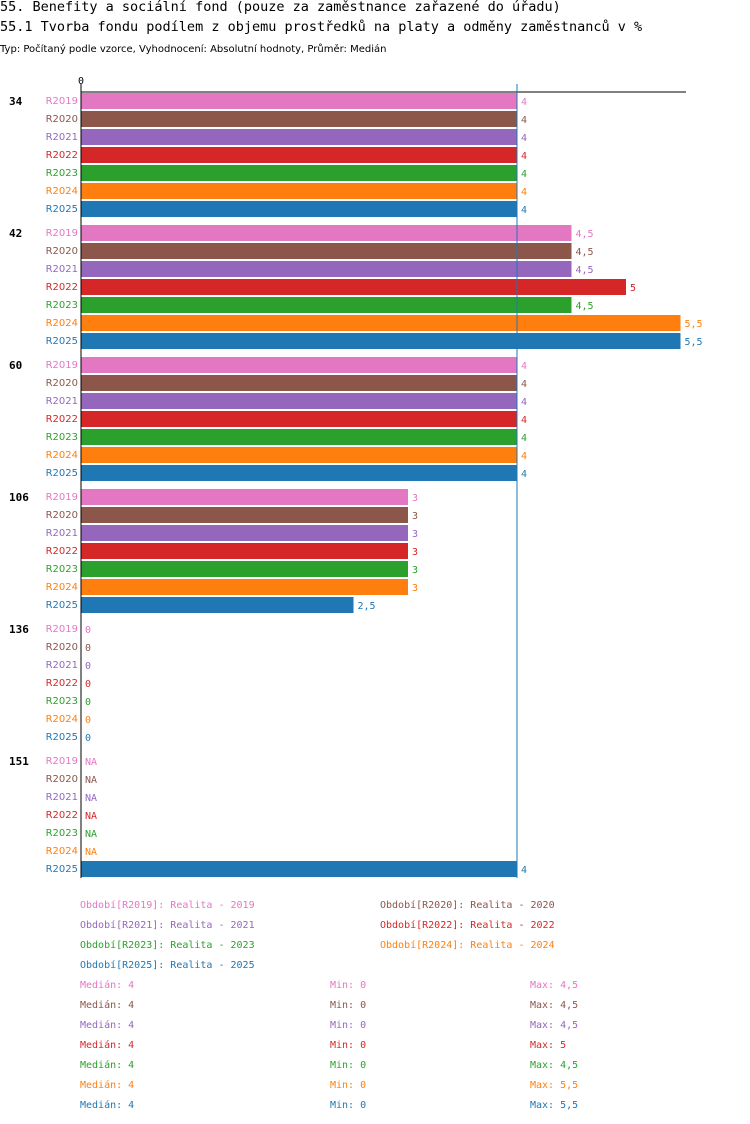  What do you see at coordinates (299, 173) in the screenshot?
I see `bar-34-R2023` at bounding box center [299, 173].